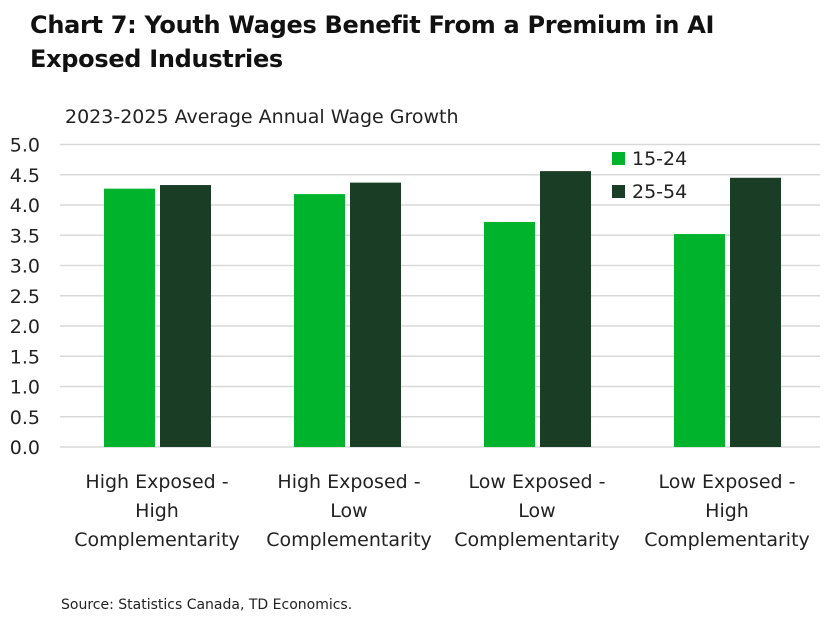 The width and height of the screenshot is (827, 617). What do you see at coordinates (25, 448) in the screenshot?
I see `y-tick-label: 0.0` at bounding box center [25, 448].